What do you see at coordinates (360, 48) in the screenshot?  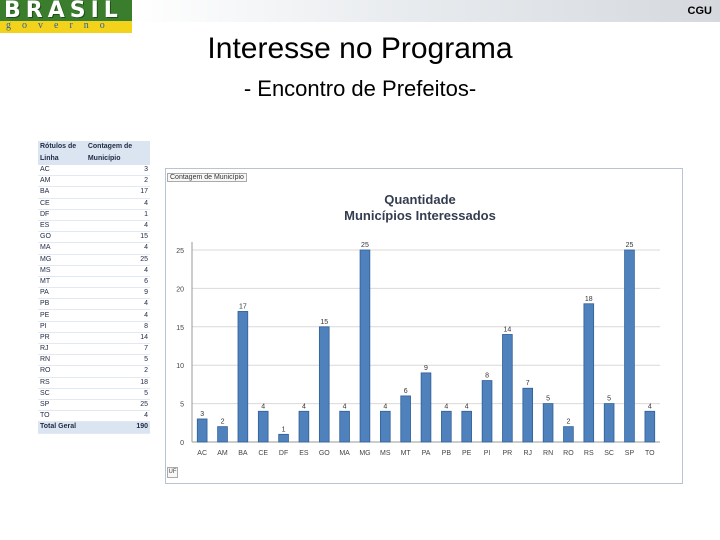 I see `page-title: Interesse no Programa` at bounding box center [360, 48].